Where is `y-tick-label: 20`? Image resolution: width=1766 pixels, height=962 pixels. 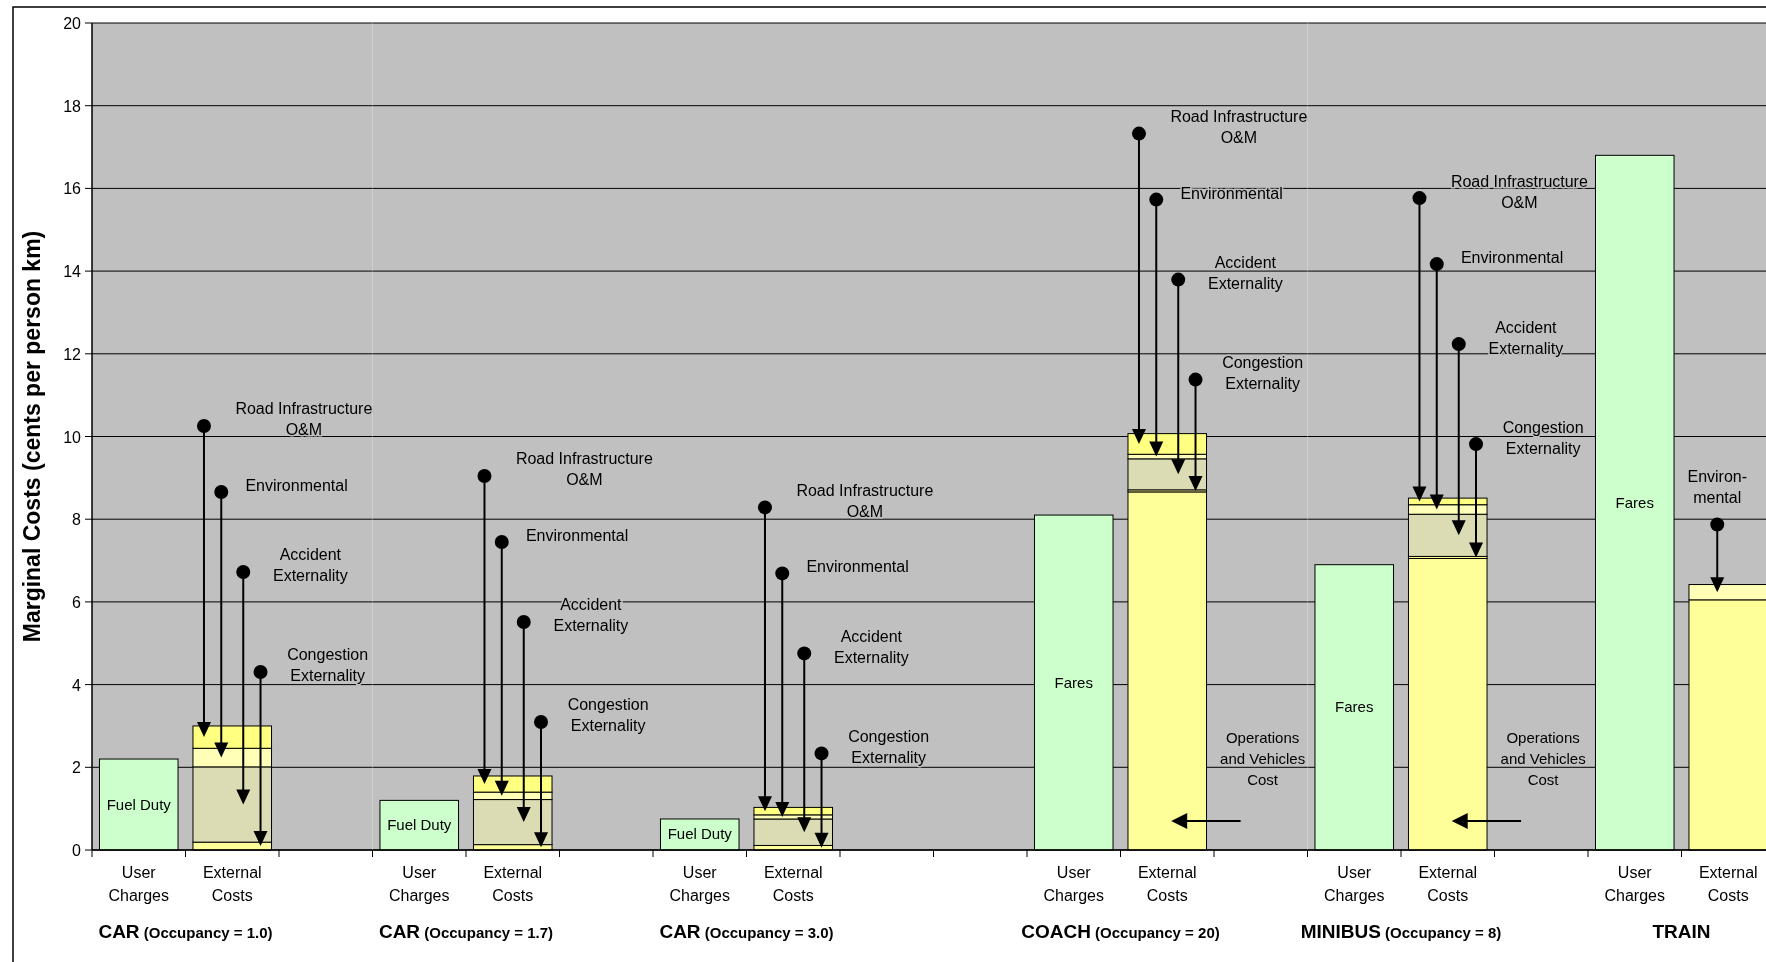 y-tick-label: 20 is located at coordinates (72, 23).